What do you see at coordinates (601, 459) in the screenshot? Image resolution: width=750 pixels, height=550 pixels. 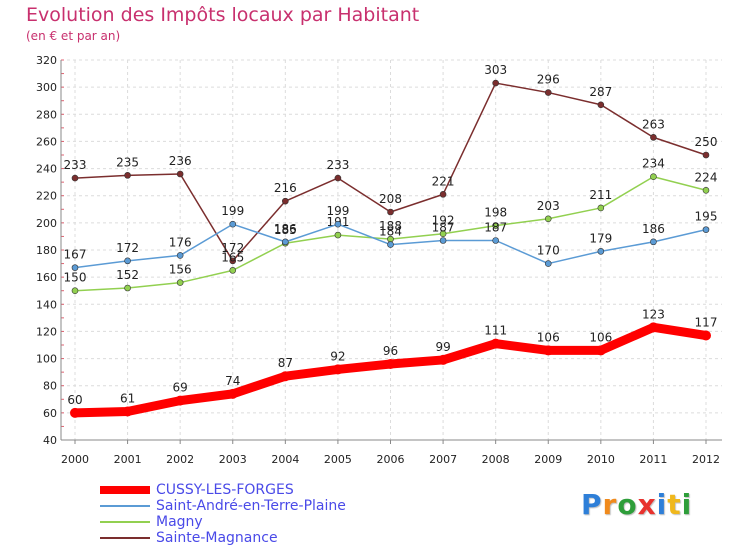 I see `x-tick-label: 2010` at bounding box center [601, 459].